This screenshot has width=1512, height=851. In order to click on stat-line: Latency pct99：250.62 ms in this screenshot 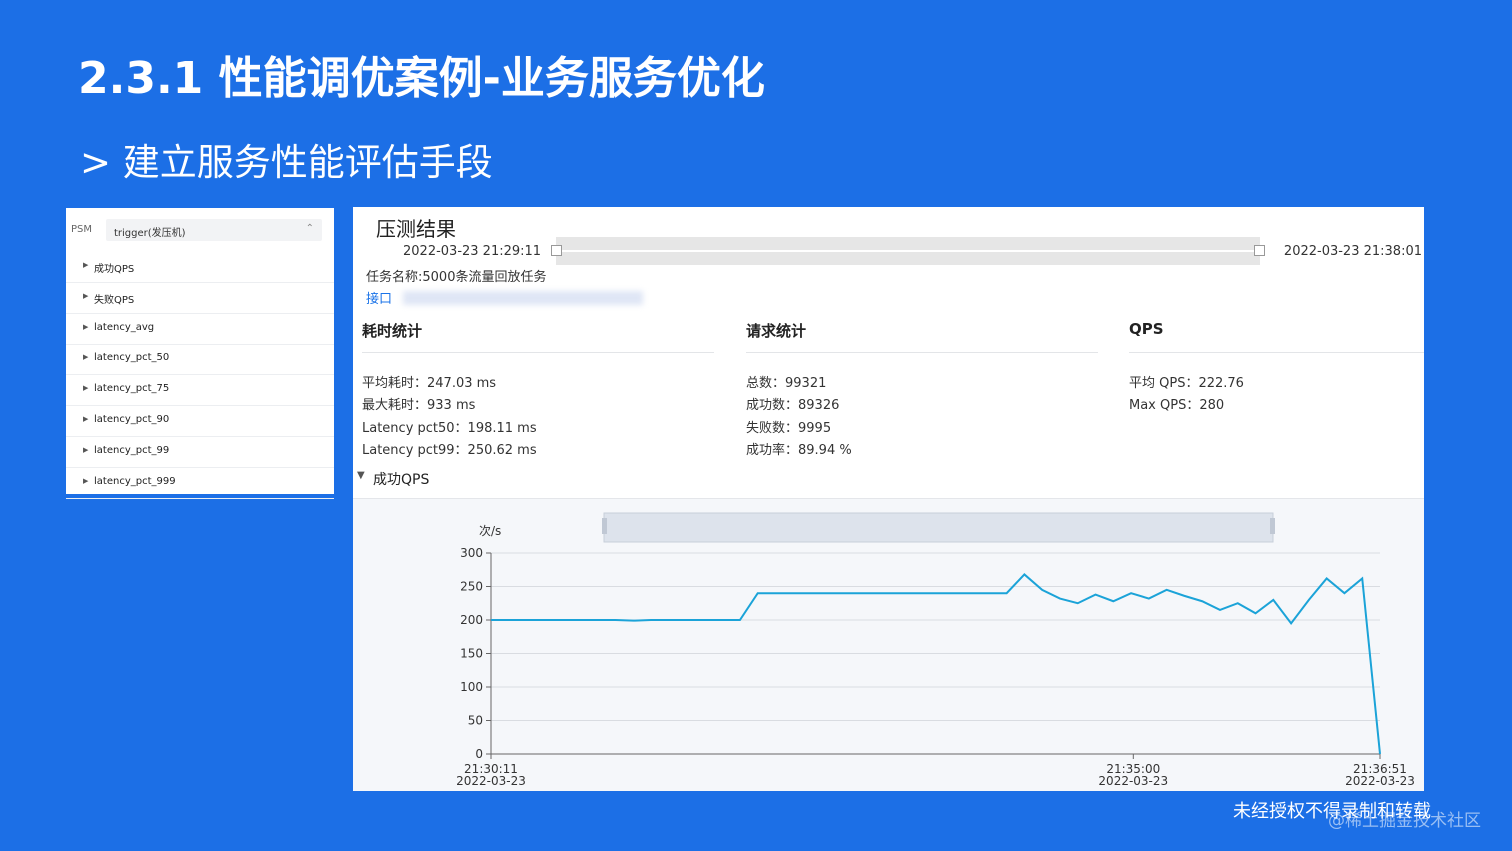, I will do `click(449, 450)`.